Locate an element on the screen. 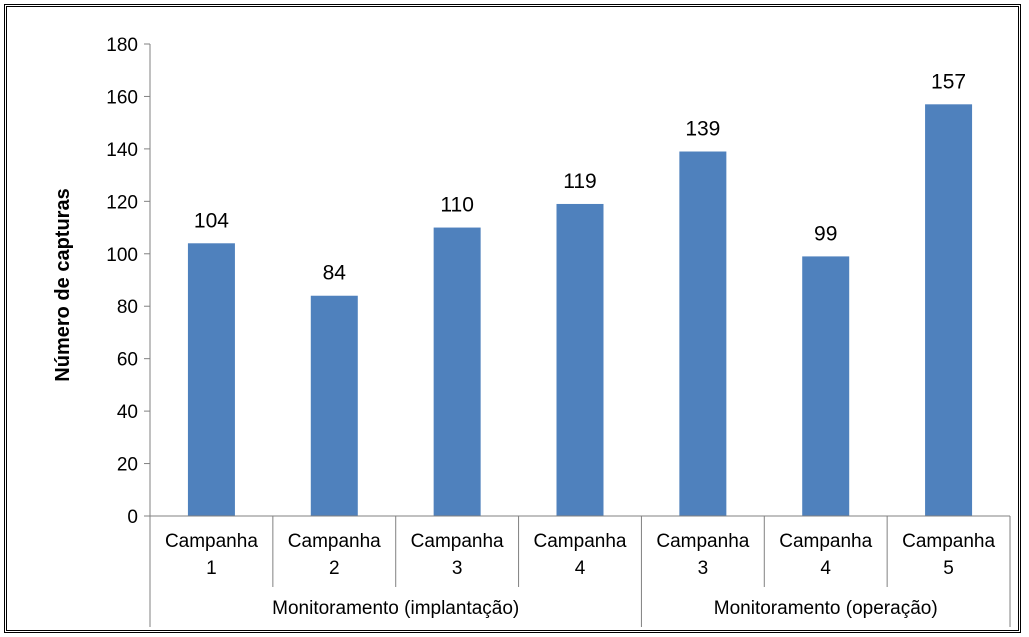 The height and width of the screenshot is (637, 1029). y-axis-title: Número de capturas is located at coordinates (63, 284).